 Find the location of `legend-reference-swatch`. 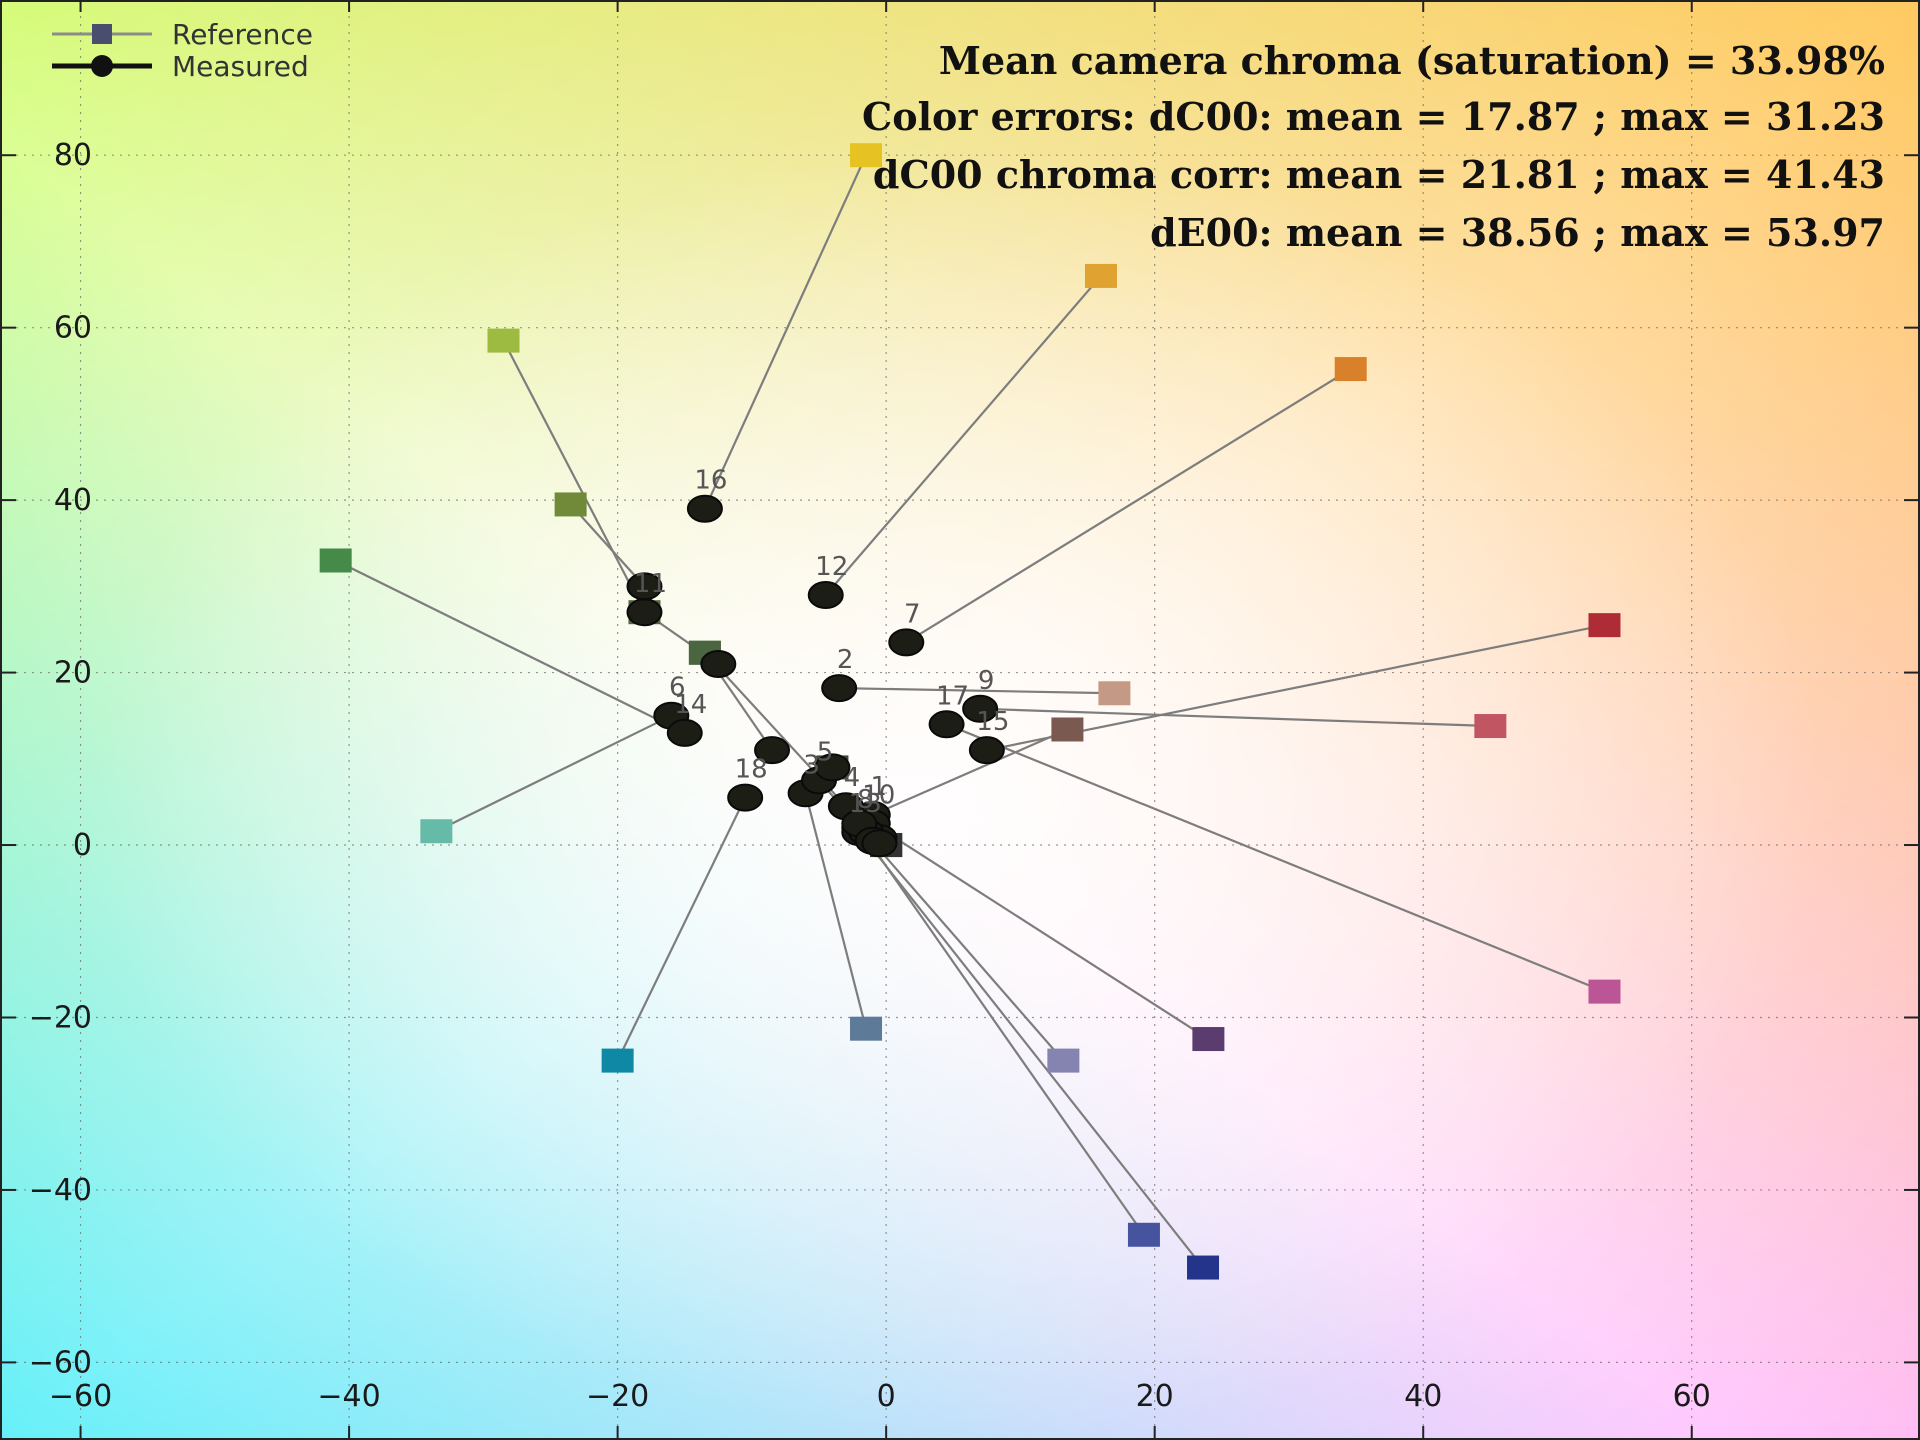

legend-reference-swatch is located at coordinates (102, 34).